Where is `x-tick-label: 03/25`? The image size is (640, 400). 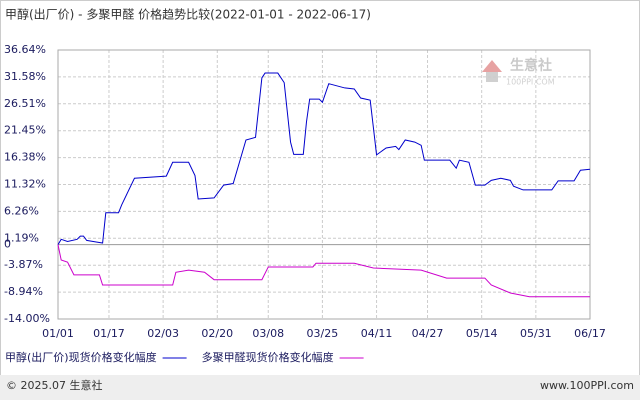
x-tick-label: 03/25 is located at coordinates (323, 333).